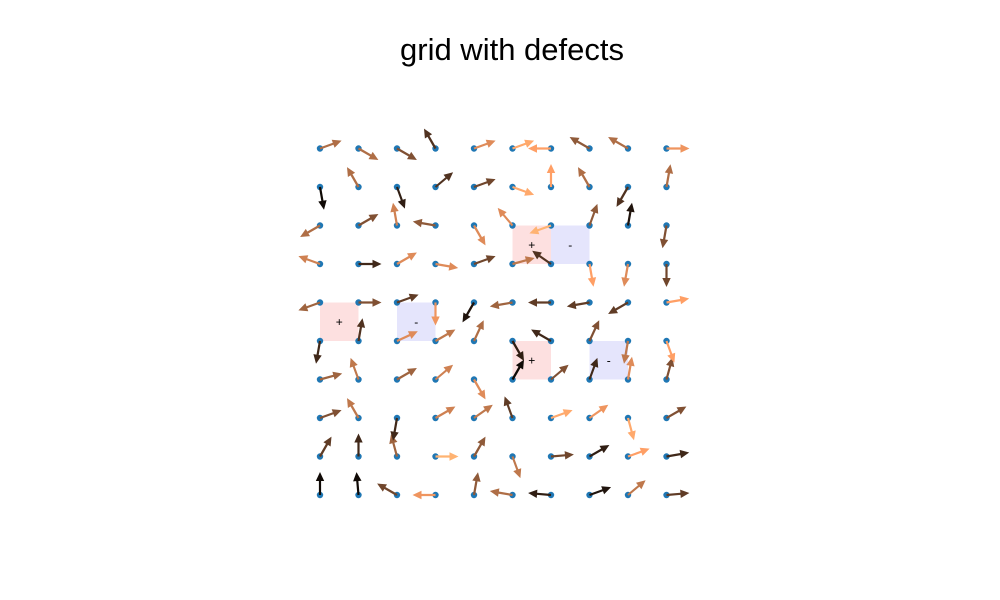  I want to click on defects-layer: + - + - + -, so click(474, 302).